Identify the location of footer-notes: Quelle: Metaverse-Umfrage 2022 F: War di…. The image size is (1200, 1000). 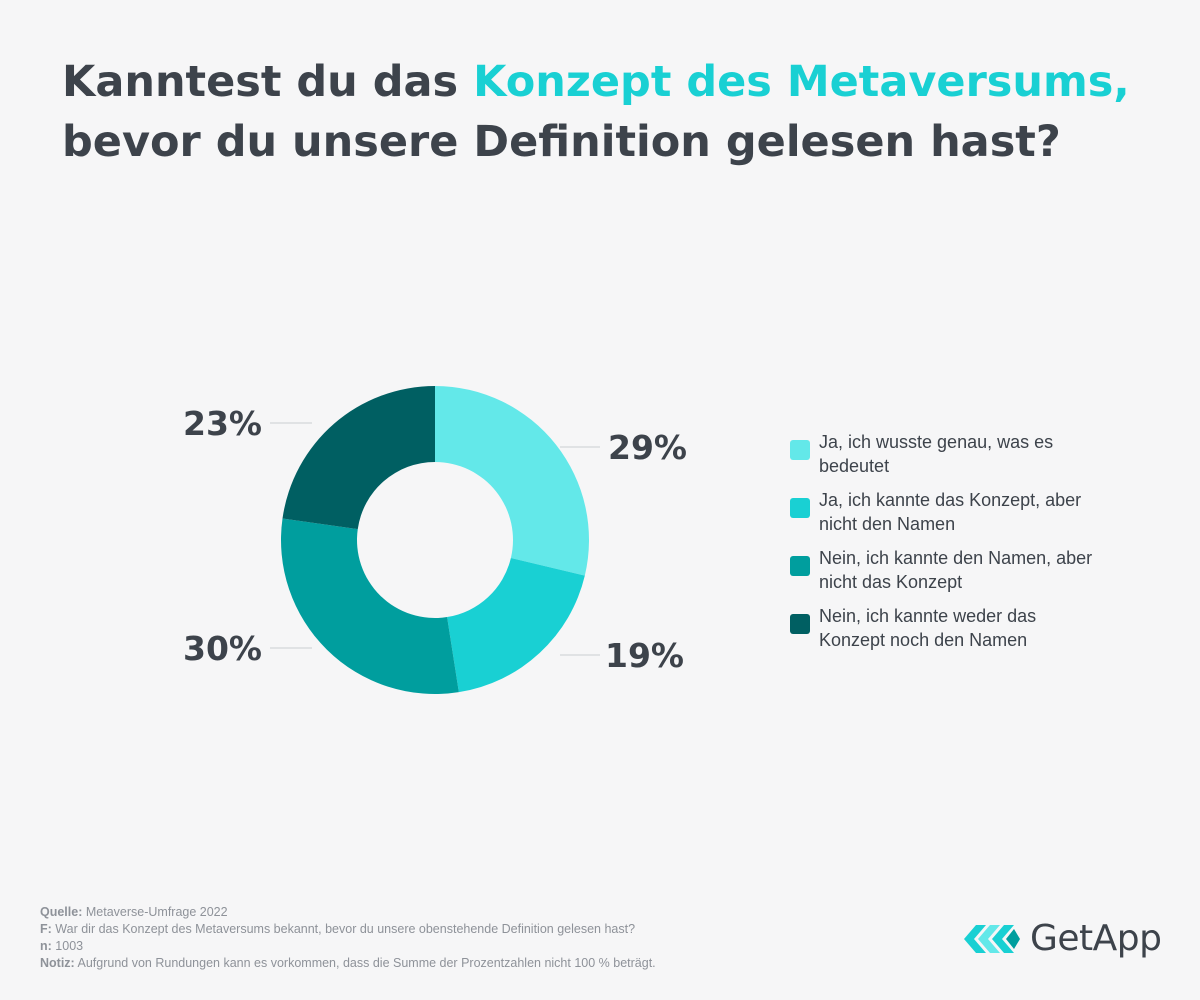
(470, 938).